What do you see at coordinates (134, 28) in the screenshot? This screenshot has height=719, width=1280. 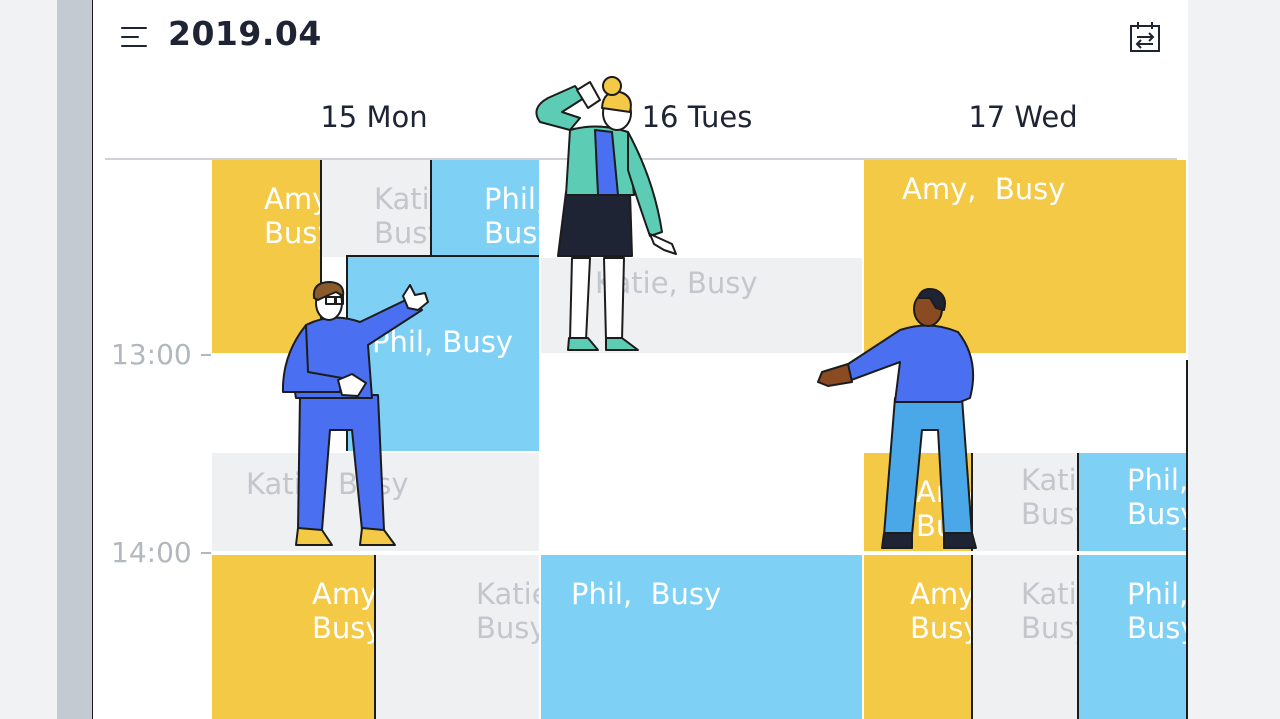 I see `hamburger-icon` at bounding box center [134, 28].